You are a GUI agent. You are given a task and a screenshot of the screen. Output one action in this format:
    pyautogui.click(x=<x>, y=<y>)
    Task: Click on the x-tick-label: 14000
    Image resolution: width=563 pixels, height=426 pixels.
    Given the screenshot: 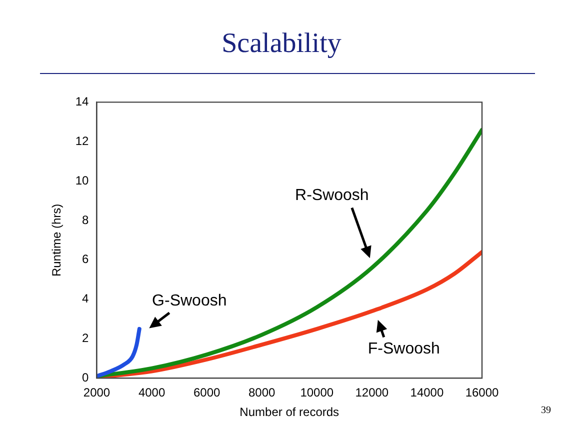 What is the action you would take?
    pyautogui.click(x=427, y=393)
    